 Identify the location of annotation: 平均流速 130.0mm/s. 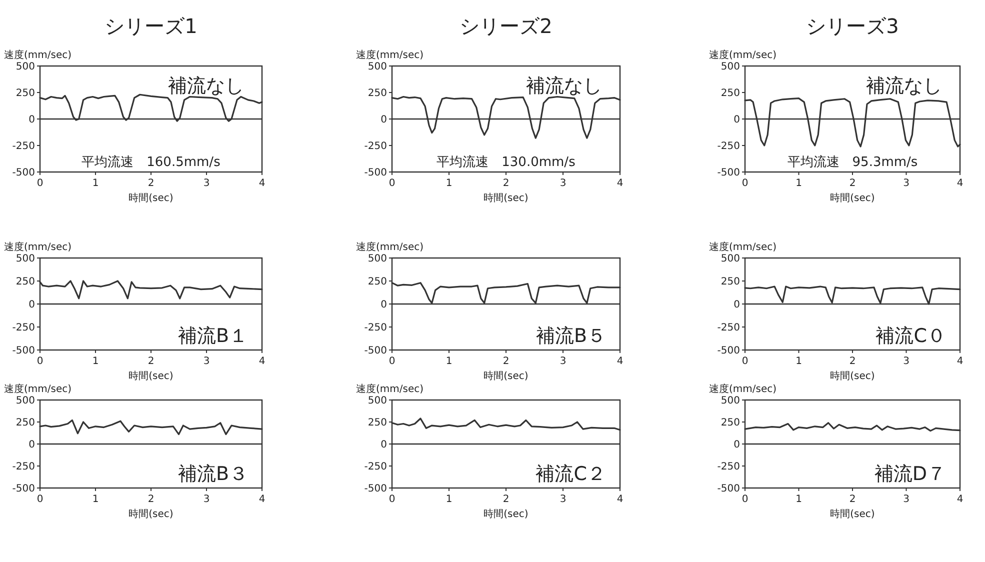
(506, 162).